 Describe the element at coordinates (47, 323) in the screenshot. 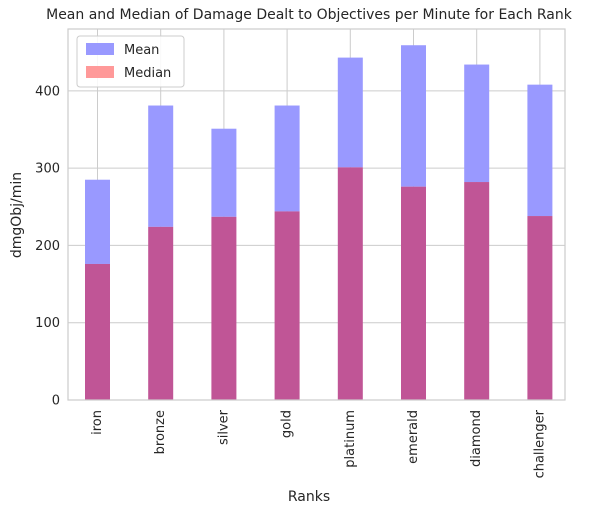

I see `y-tick-label: 100` at that location.